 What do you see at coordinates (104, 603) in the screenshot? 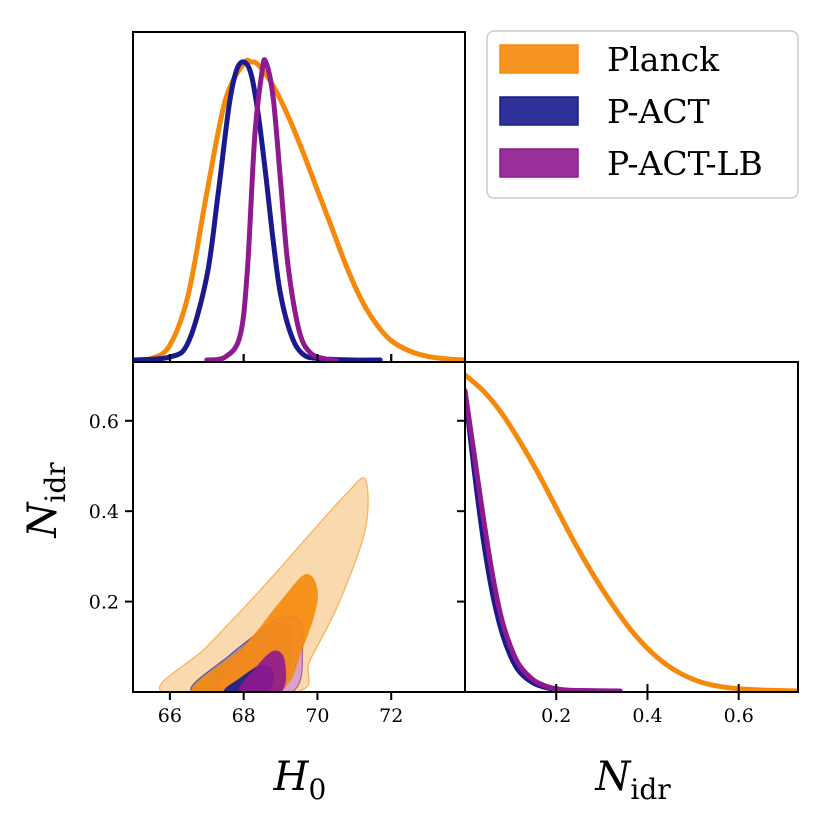
I see `nidr-tick-label: 0.2` at bounding box center [104, 603].